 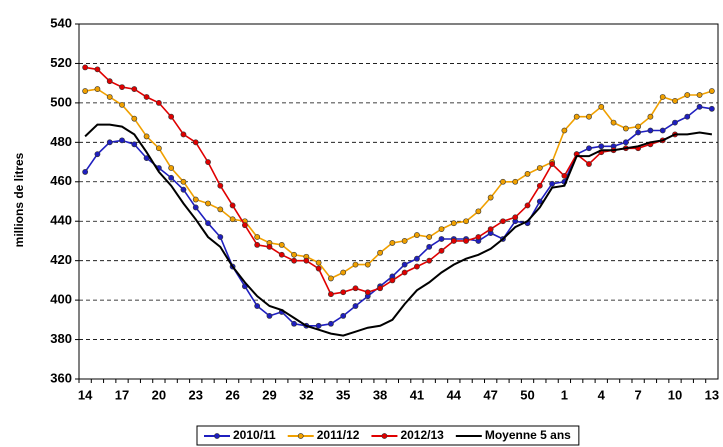 What do you see at coordinates (602, 394) in the screenshot?
I see `x-tick-label: 4` at bounding box center [602, 394].